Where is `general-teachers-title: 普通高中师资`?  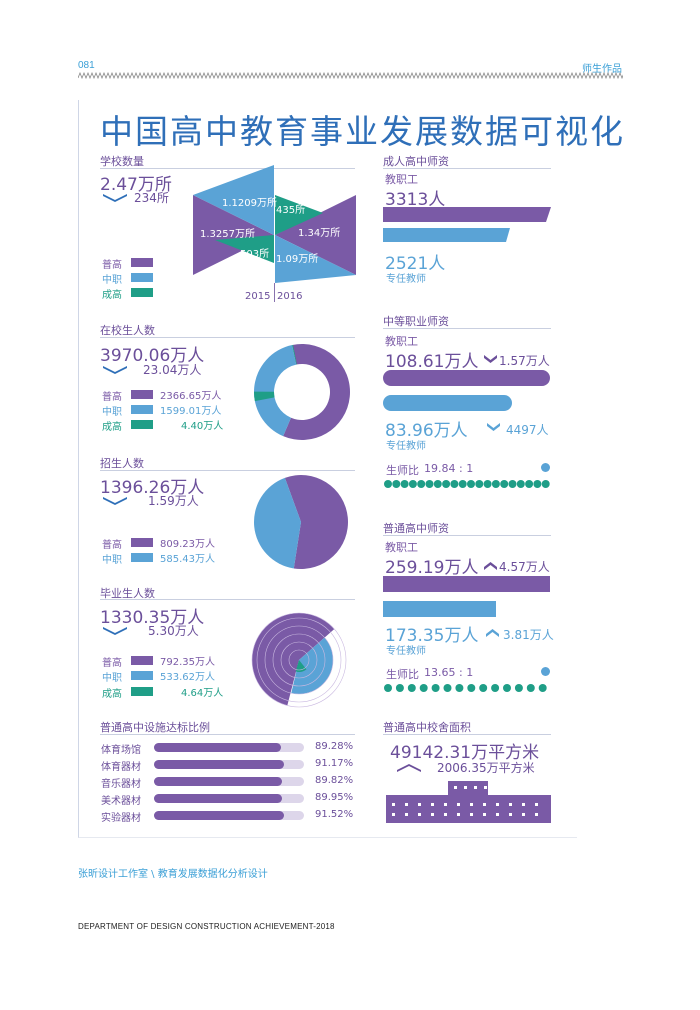
general-teachers-title: 普通高中师资 is located at coordinates (416, 528).